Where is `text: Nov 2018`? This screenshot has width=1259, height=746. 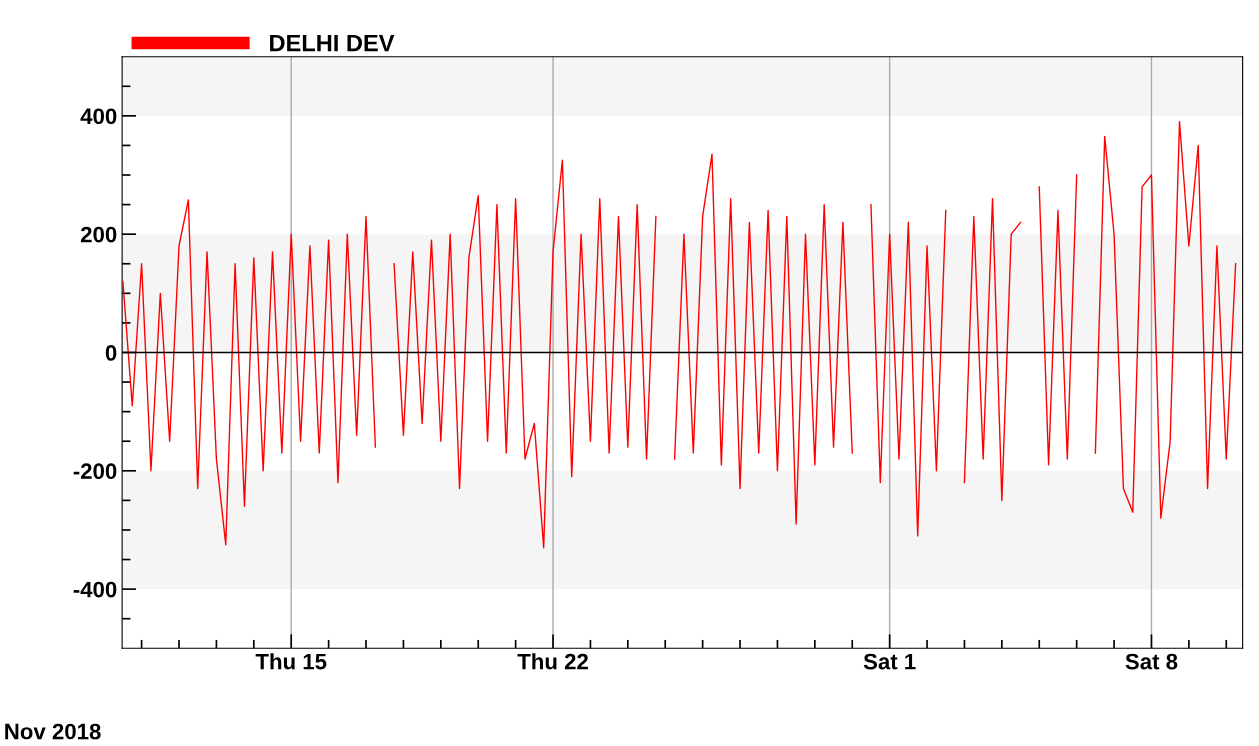
text: Nov 2018 is located at coordinates (53, 731).